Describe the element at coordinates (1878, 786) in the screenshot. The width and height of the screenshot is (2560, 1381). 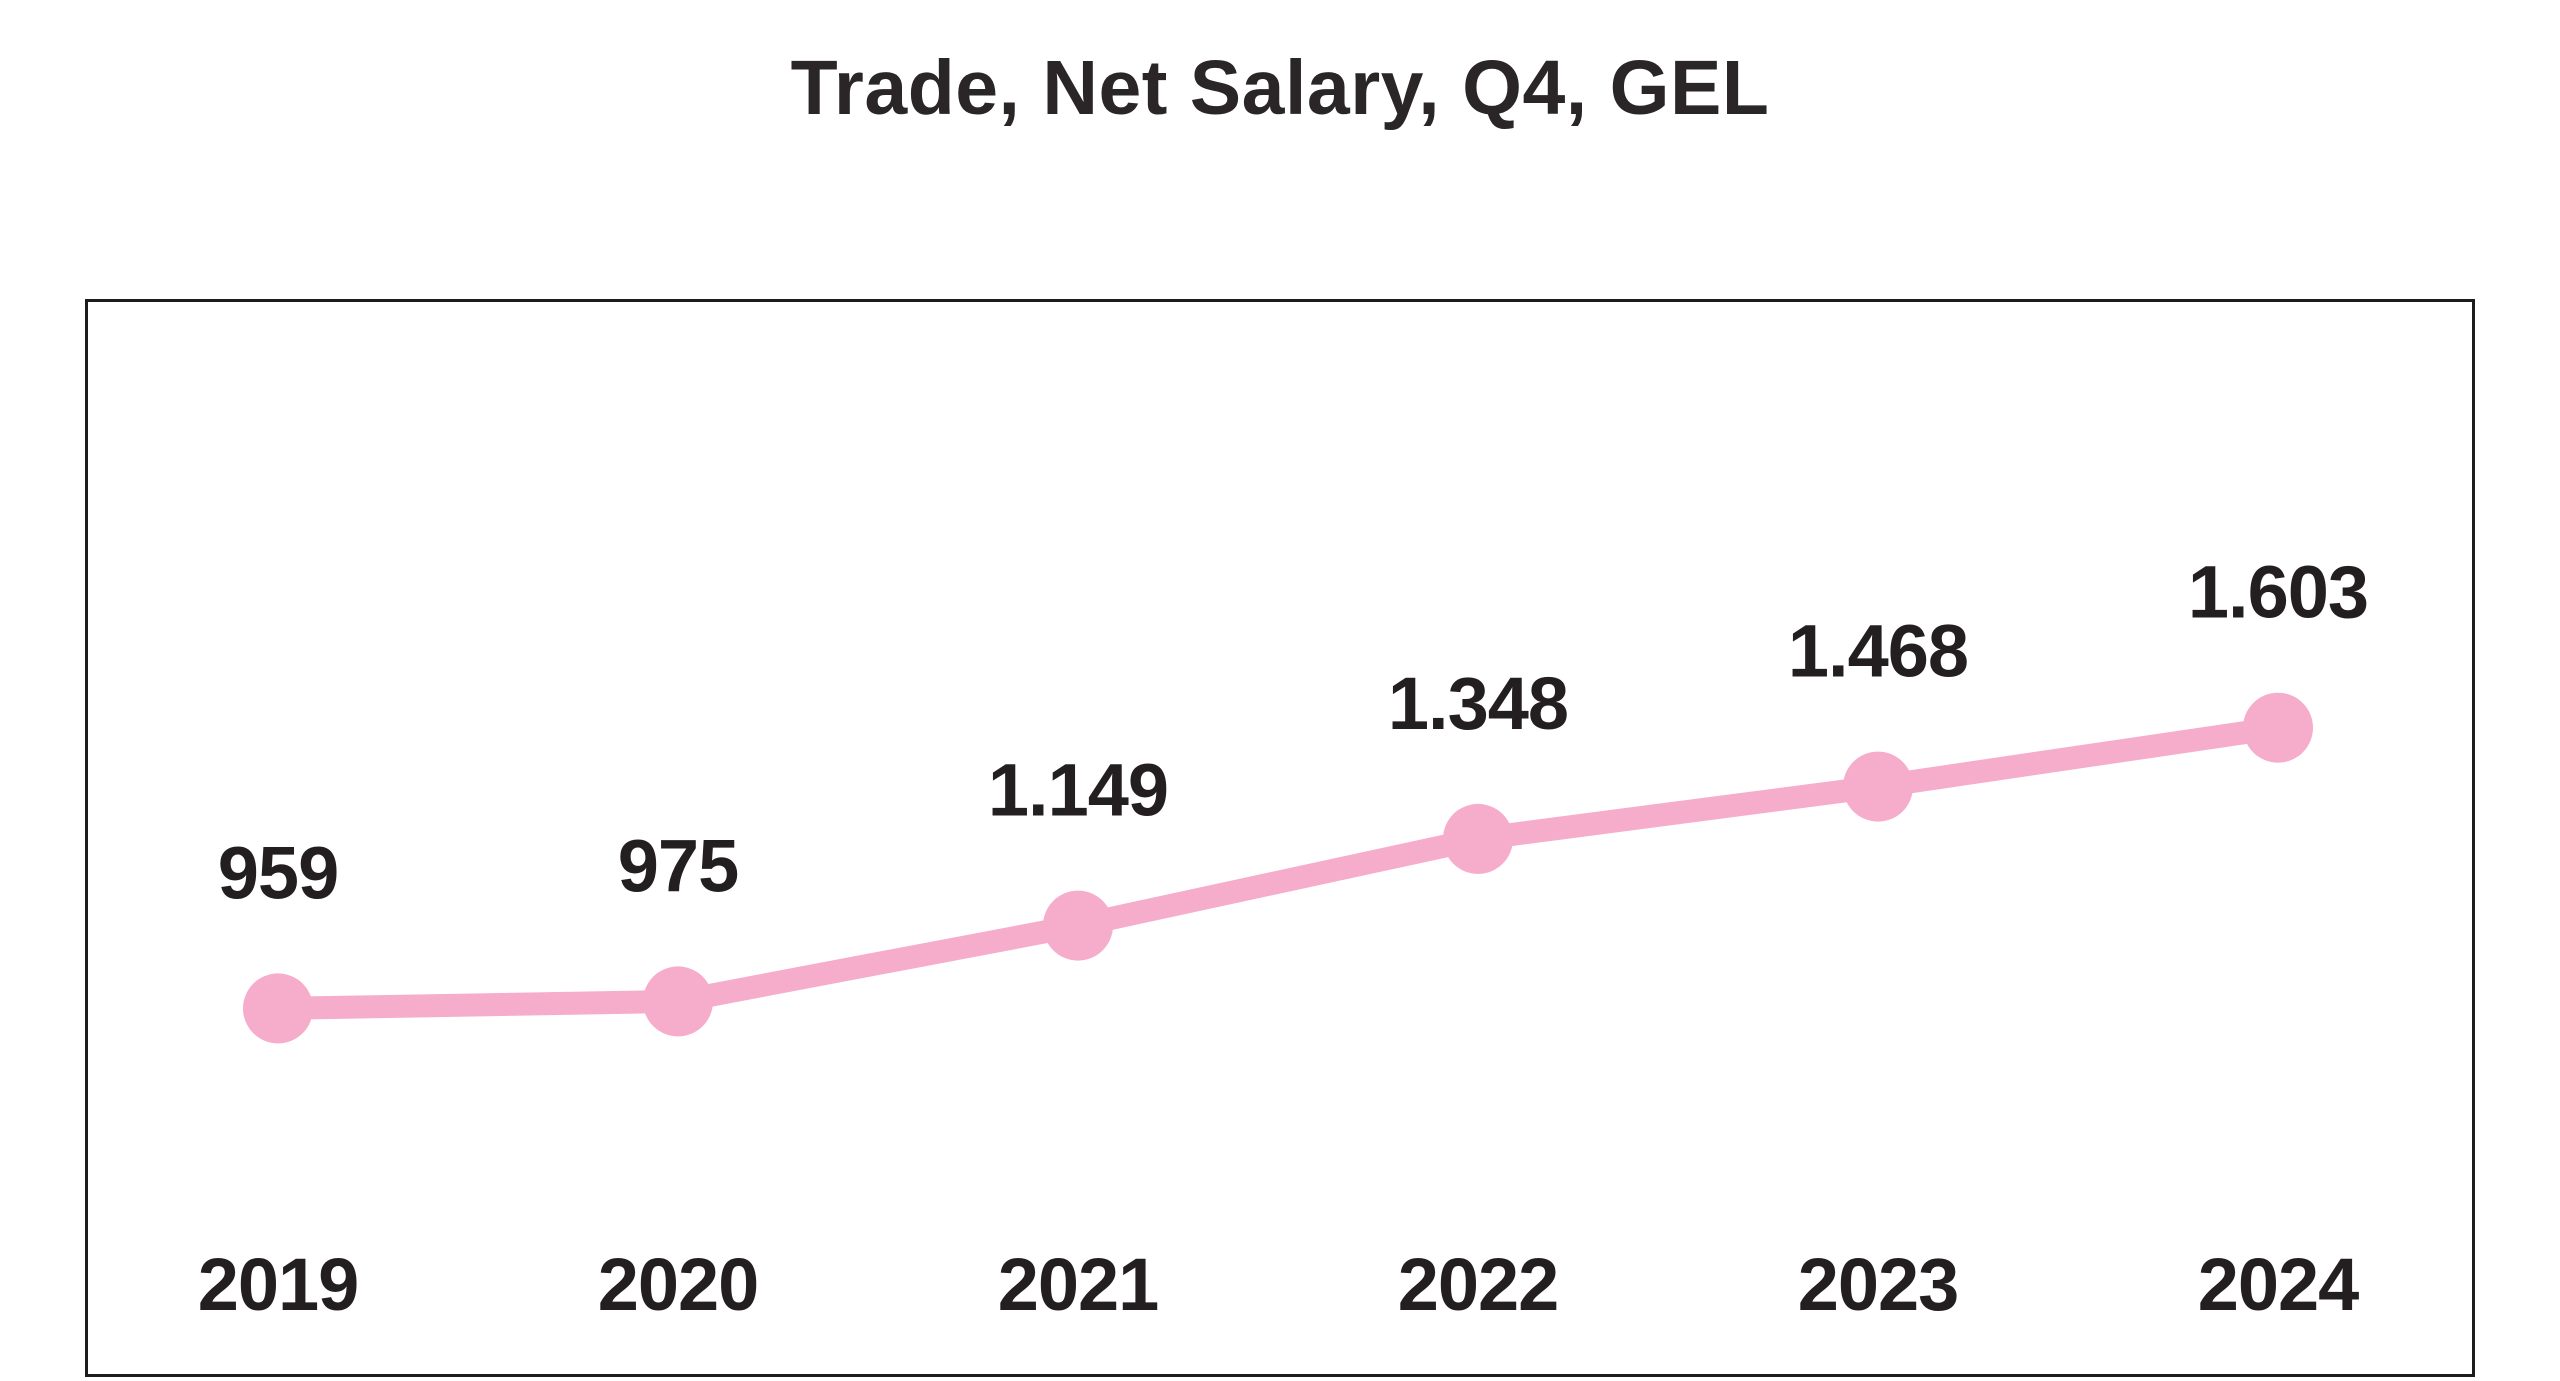
I see `data-point-2023` at that location.